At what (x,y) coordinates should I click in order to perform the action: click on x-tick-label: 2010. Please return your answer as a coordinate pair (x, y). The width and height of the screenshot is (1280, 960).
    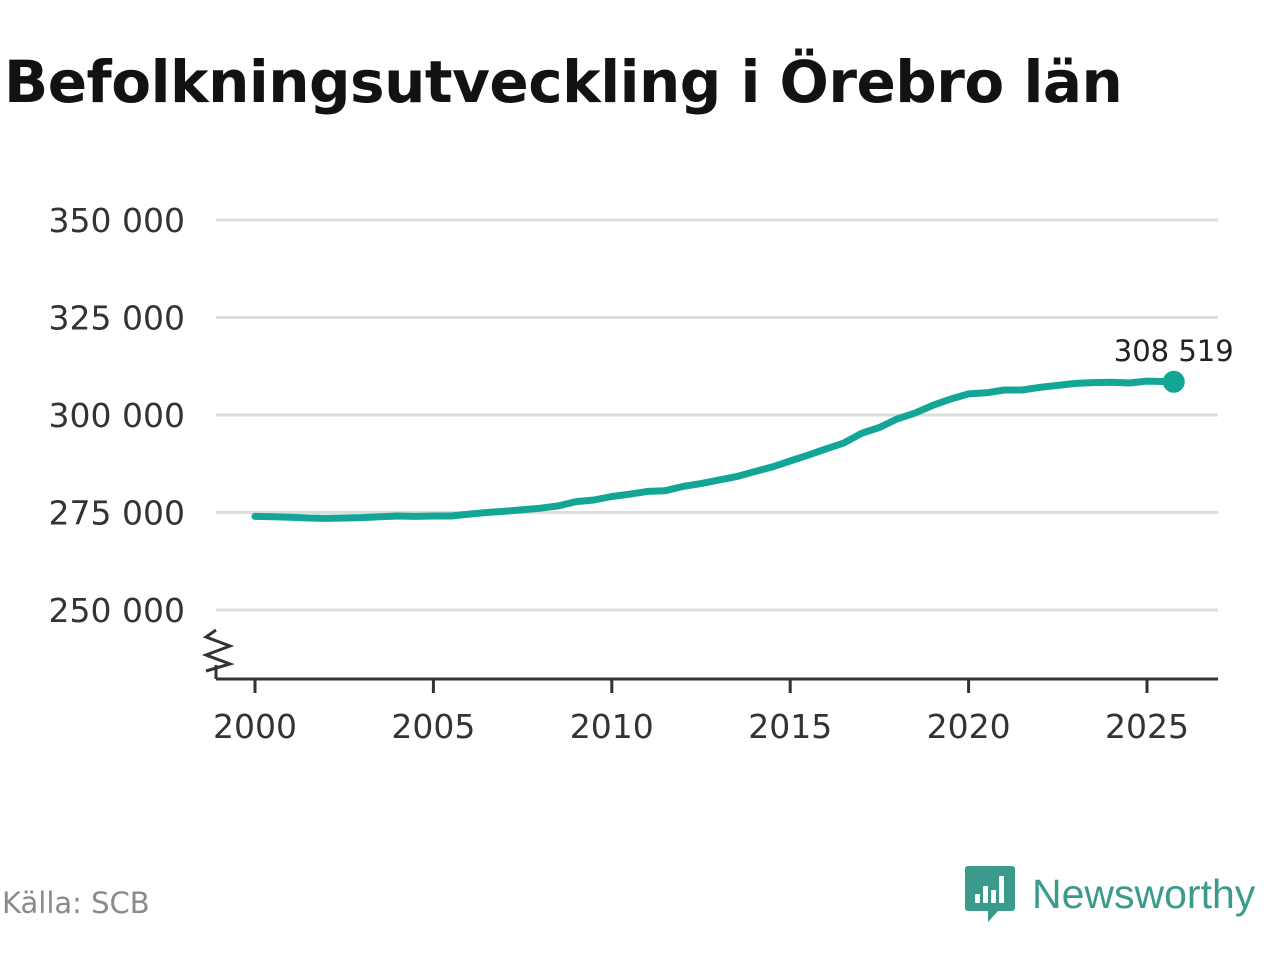
    Looking at the image, I should click on (612, 726).